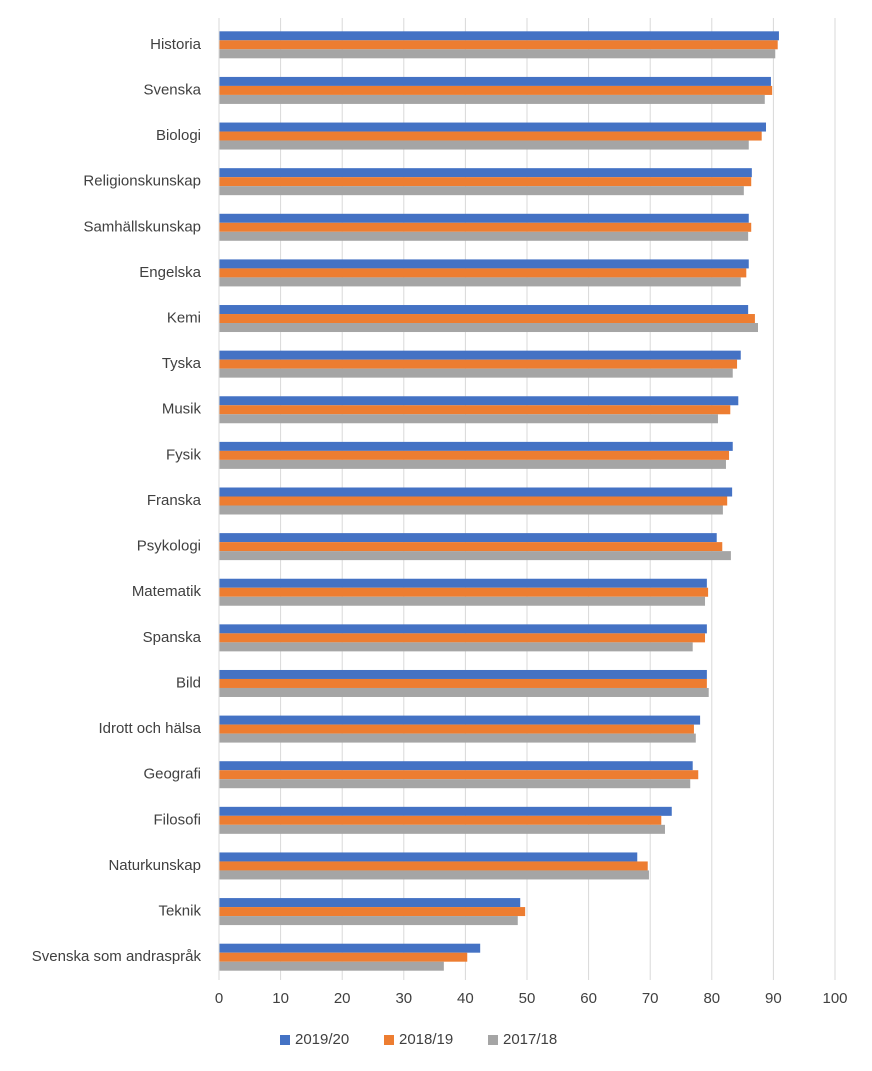  I want to click on y-tick-label: Musik, so click(182, 409).